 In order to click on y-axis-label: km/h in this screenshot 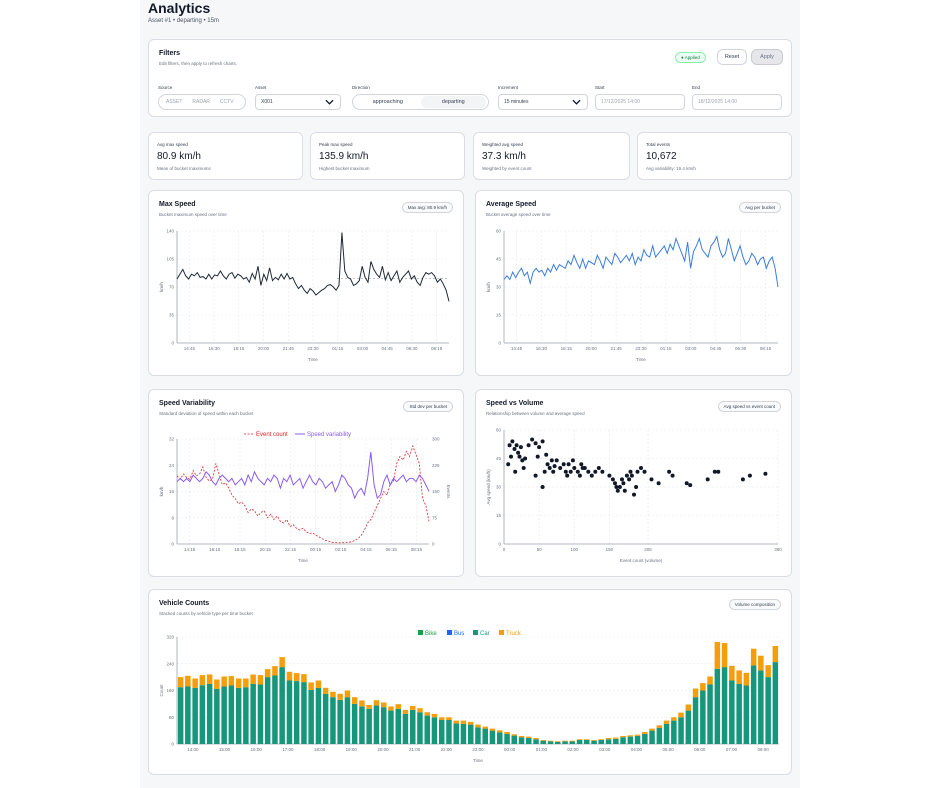, I will do `click(161, 287)`.